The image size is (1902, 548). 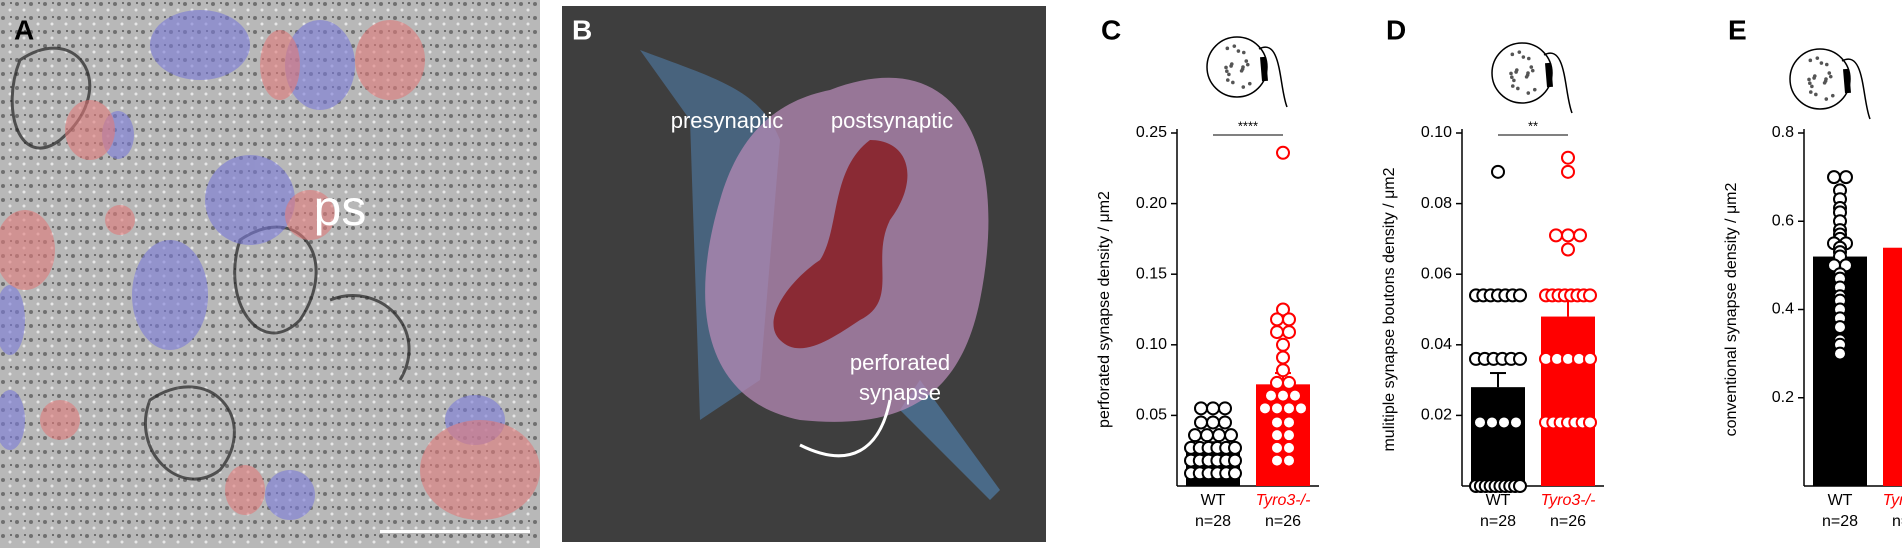 I want to click on y-tick-label: 0.8, so click(x=1783, y=132).